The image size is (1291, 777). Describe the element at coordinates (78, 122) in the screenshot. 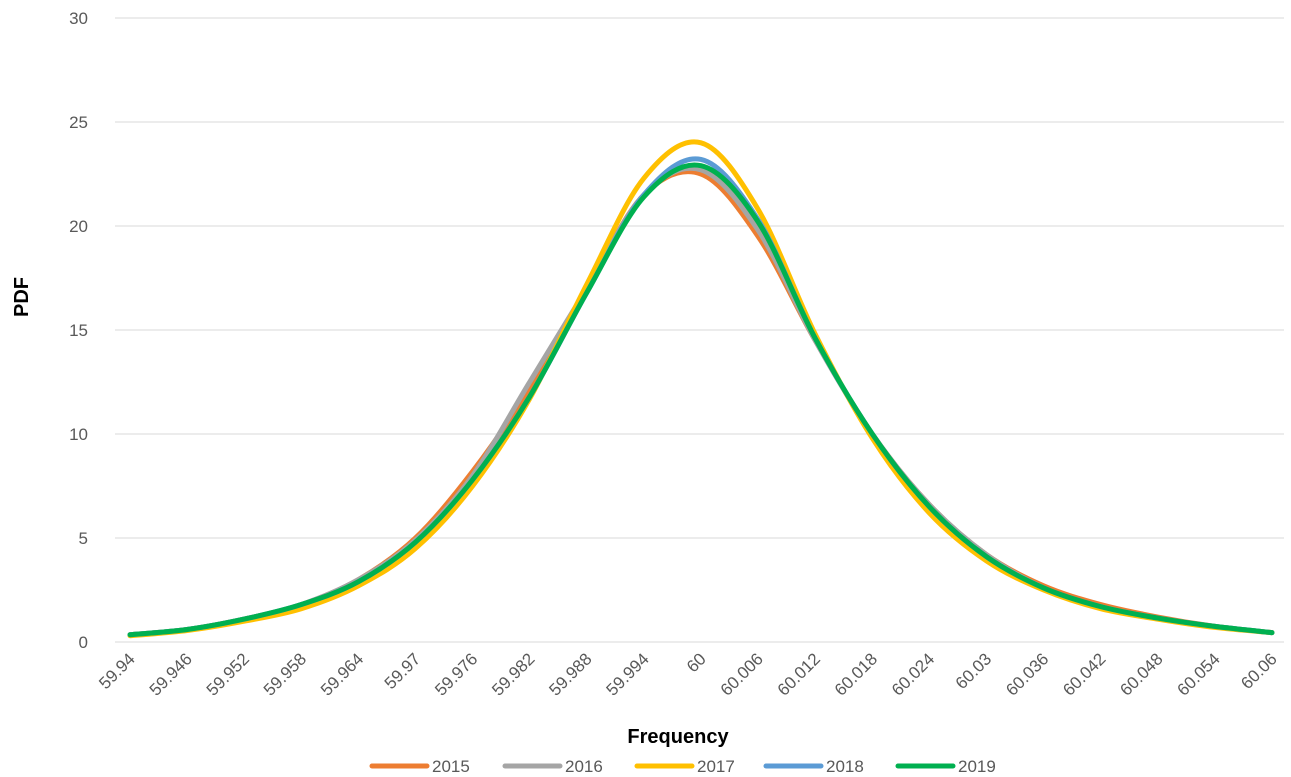

I see `y-tick-label: 25` at that location.